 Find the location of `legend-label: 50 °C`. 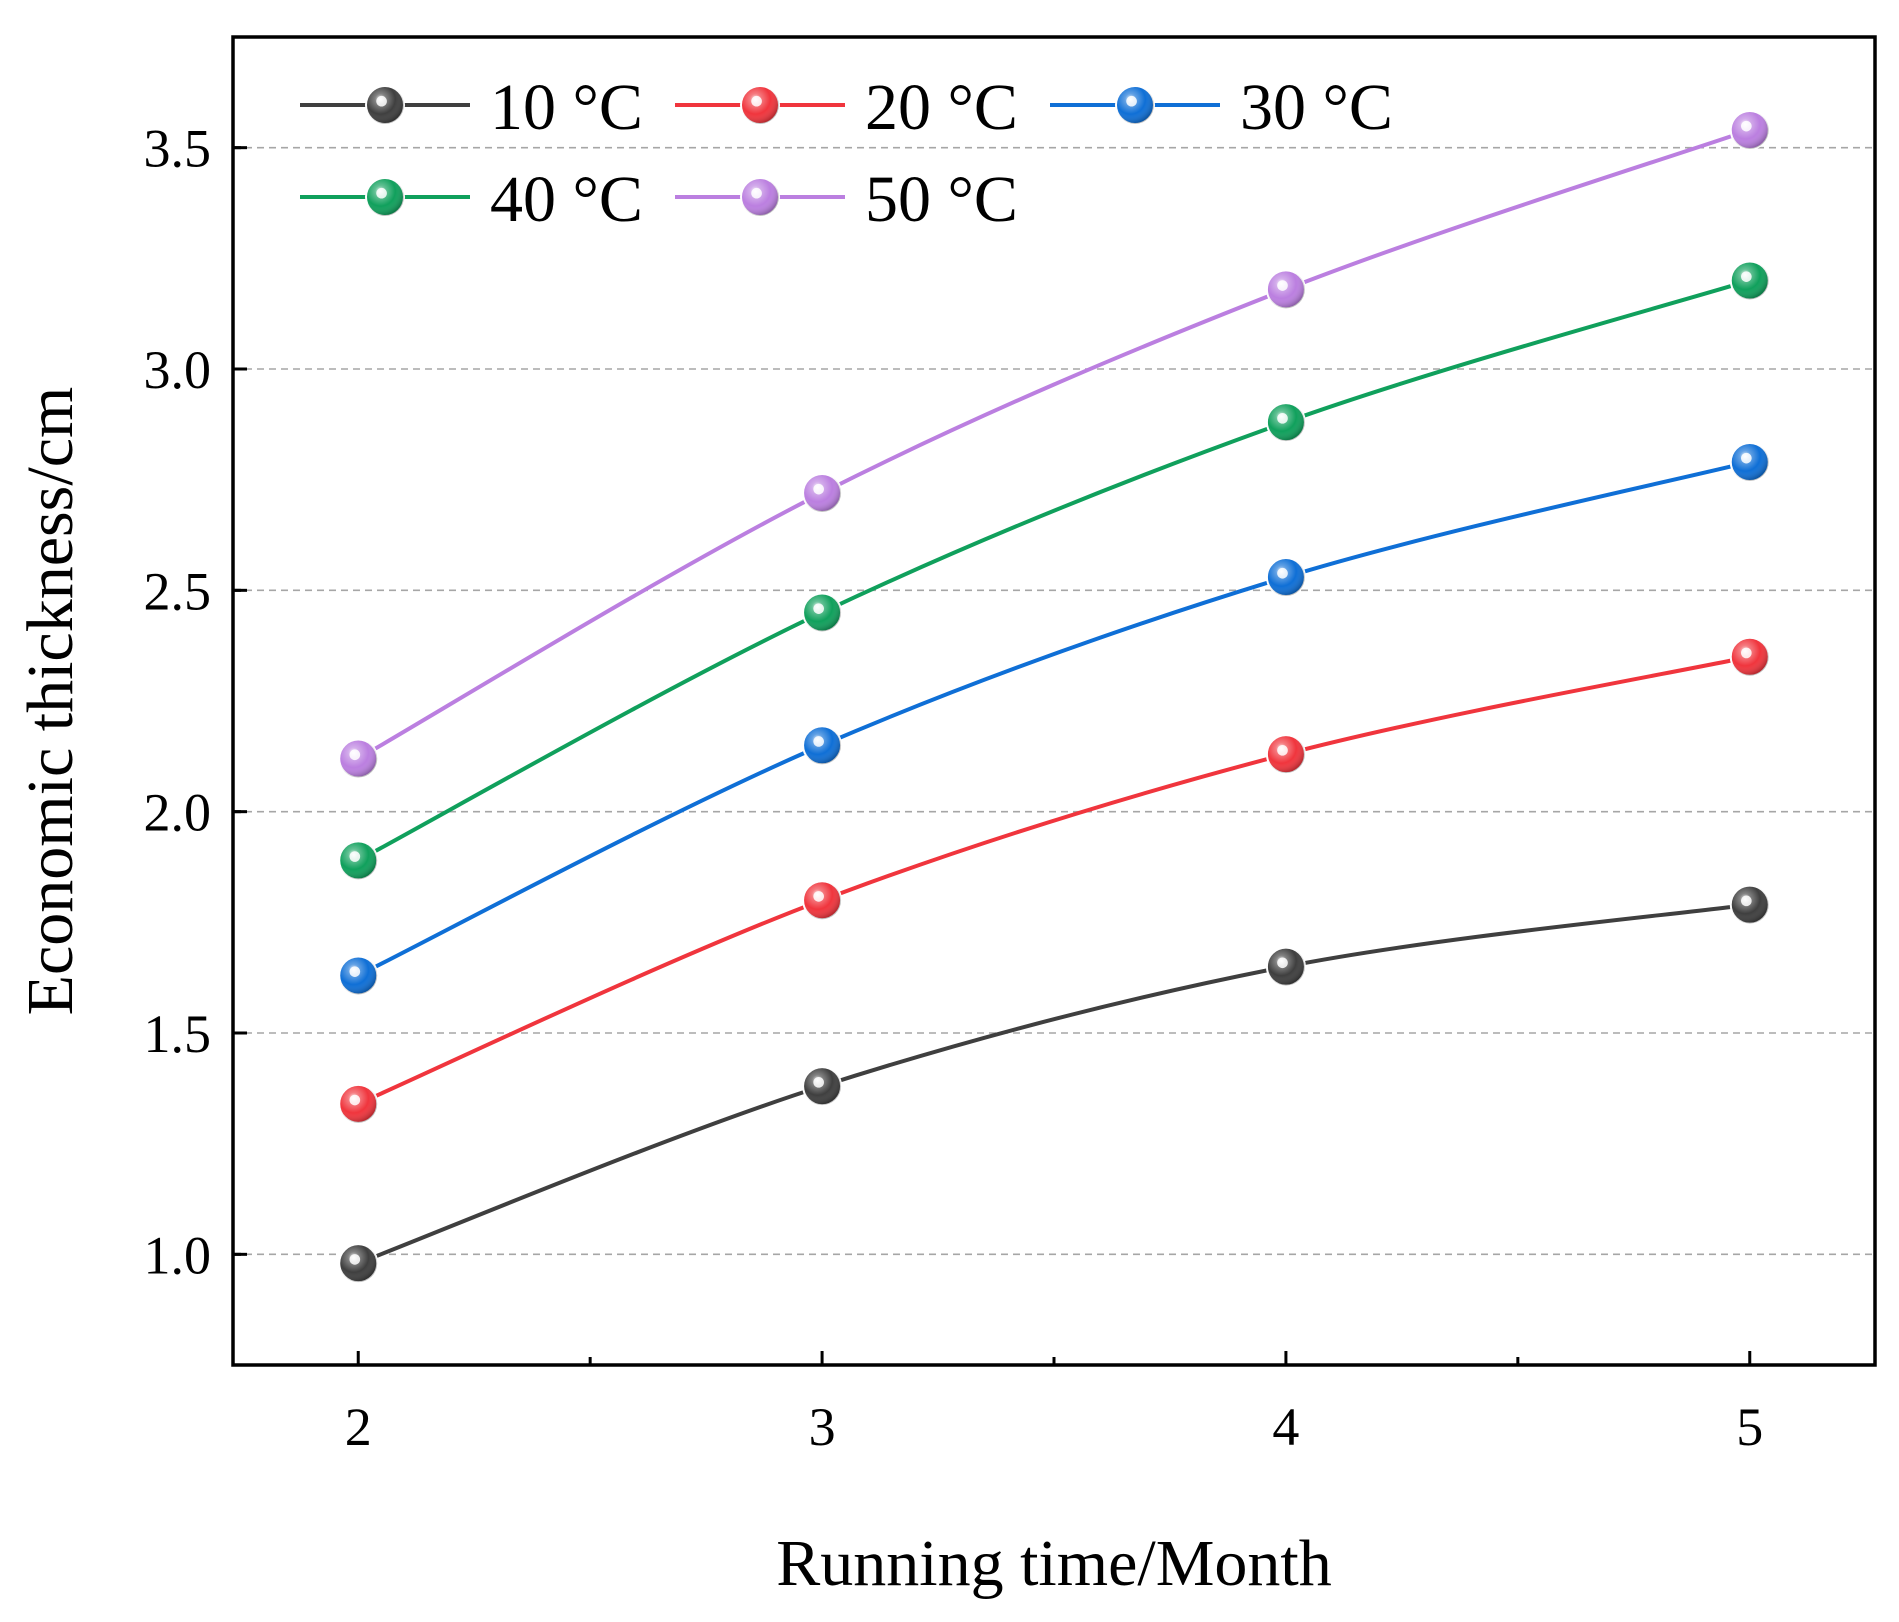

legend-label: 50 °C is located at coordinates (941, 199).